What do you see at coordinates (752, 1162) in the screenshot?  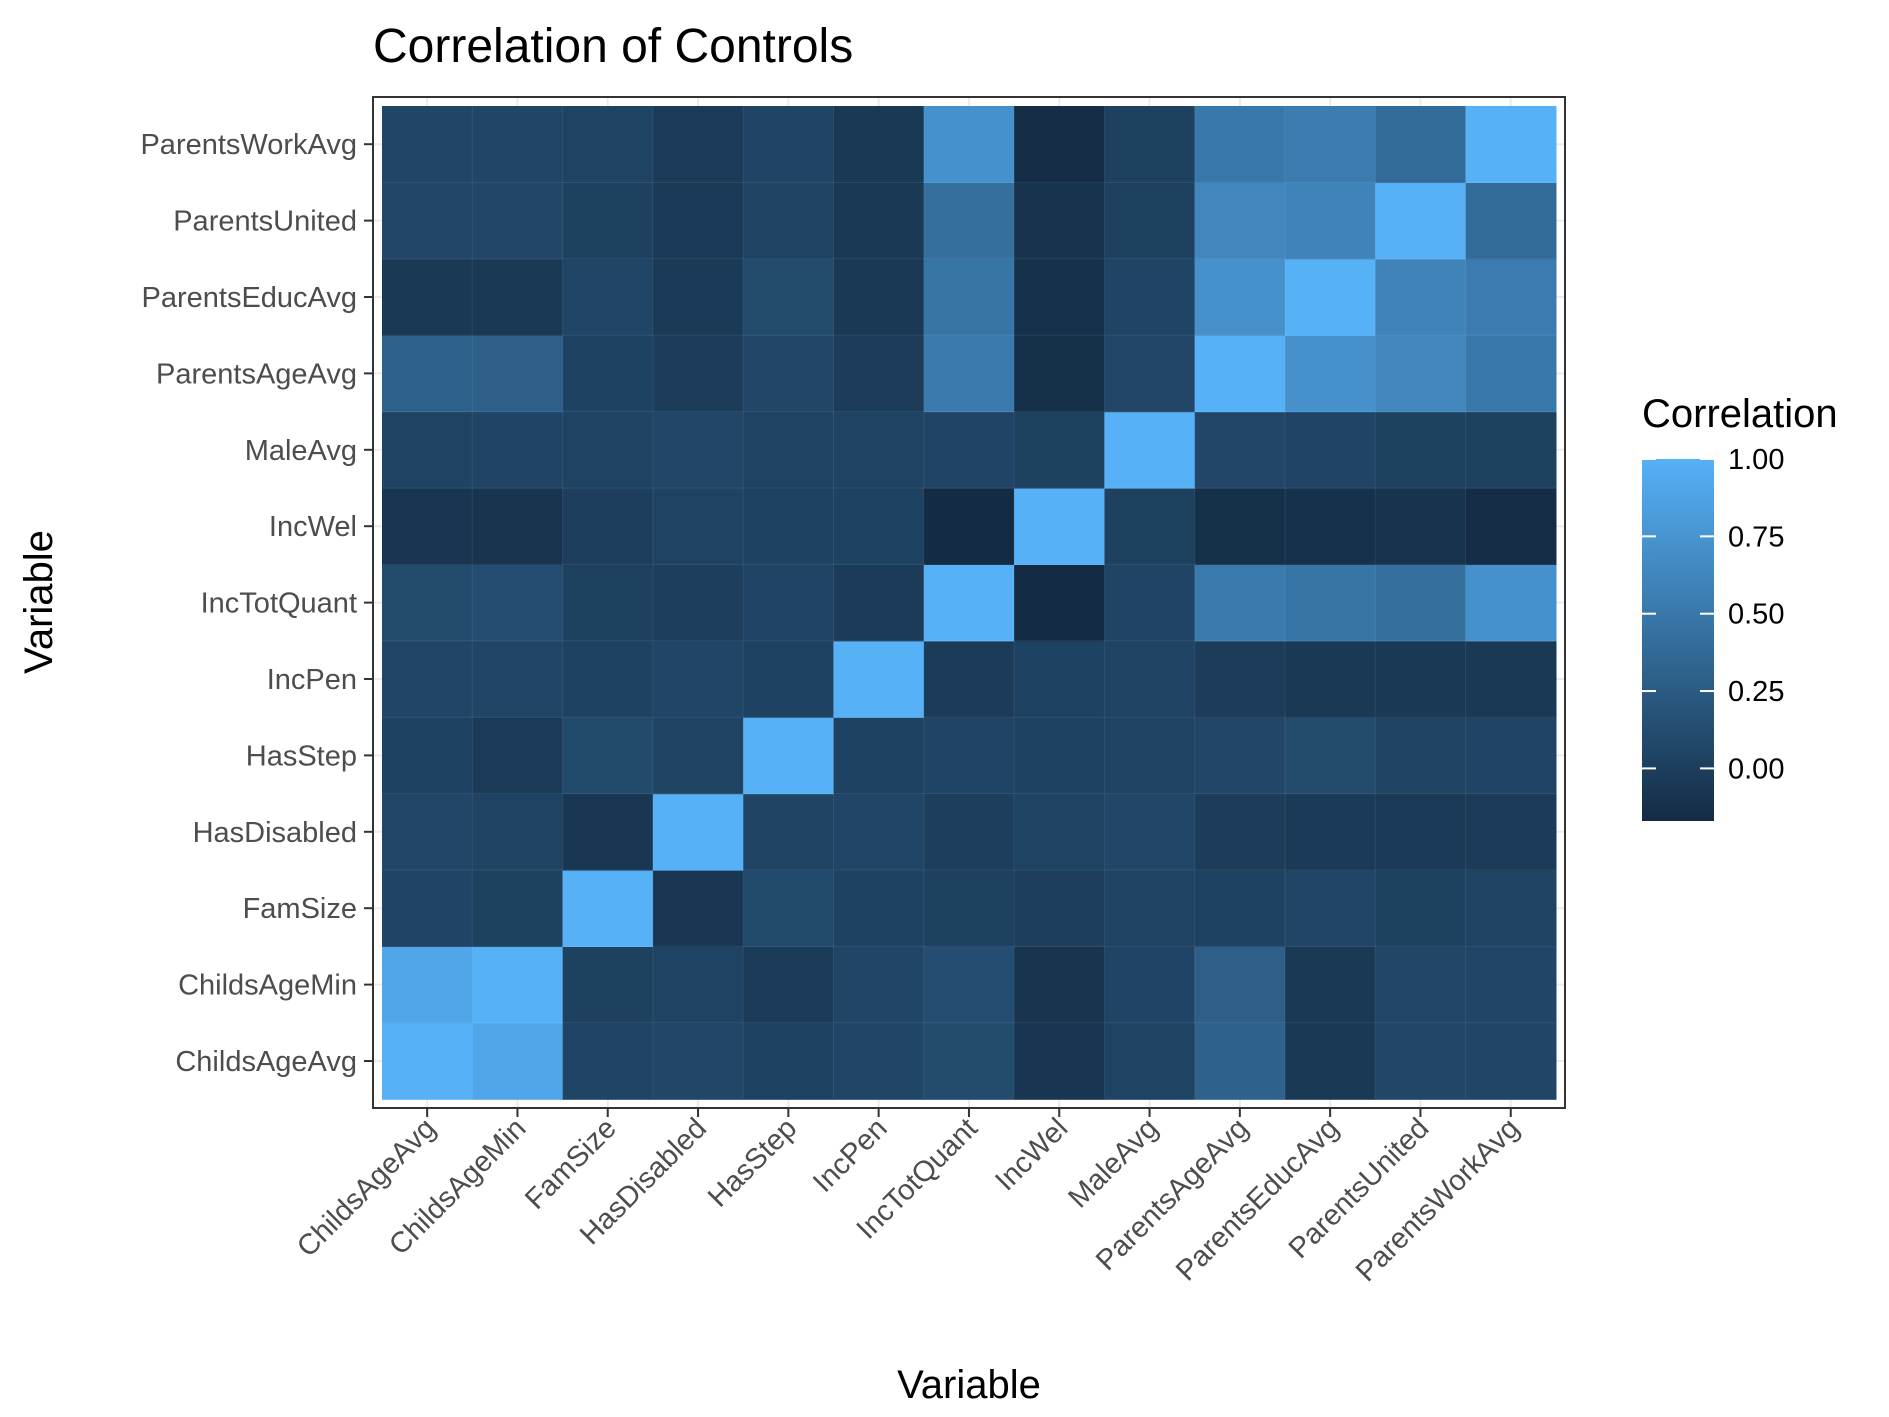 I see `x-tick-label: HasStep` at bounding box center [752, 1162].